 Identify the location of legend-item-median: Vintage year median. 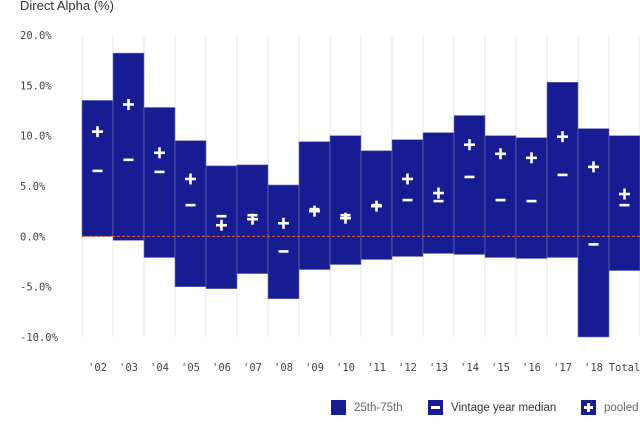
(492, 407).